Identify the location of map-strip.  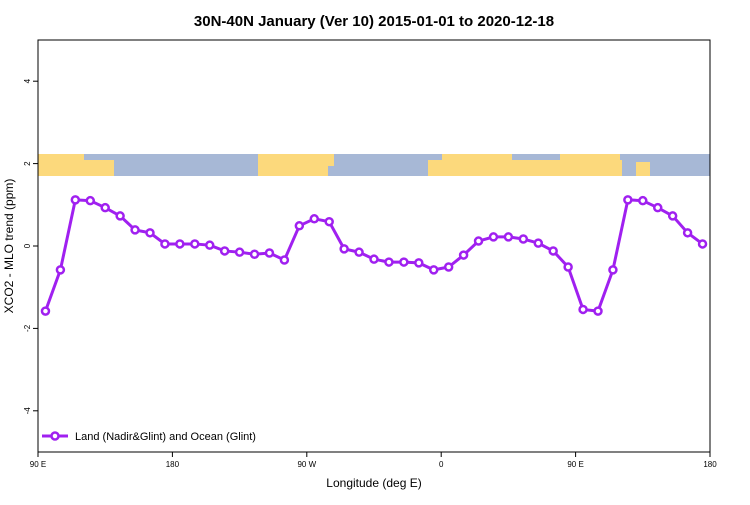
(374, 165).